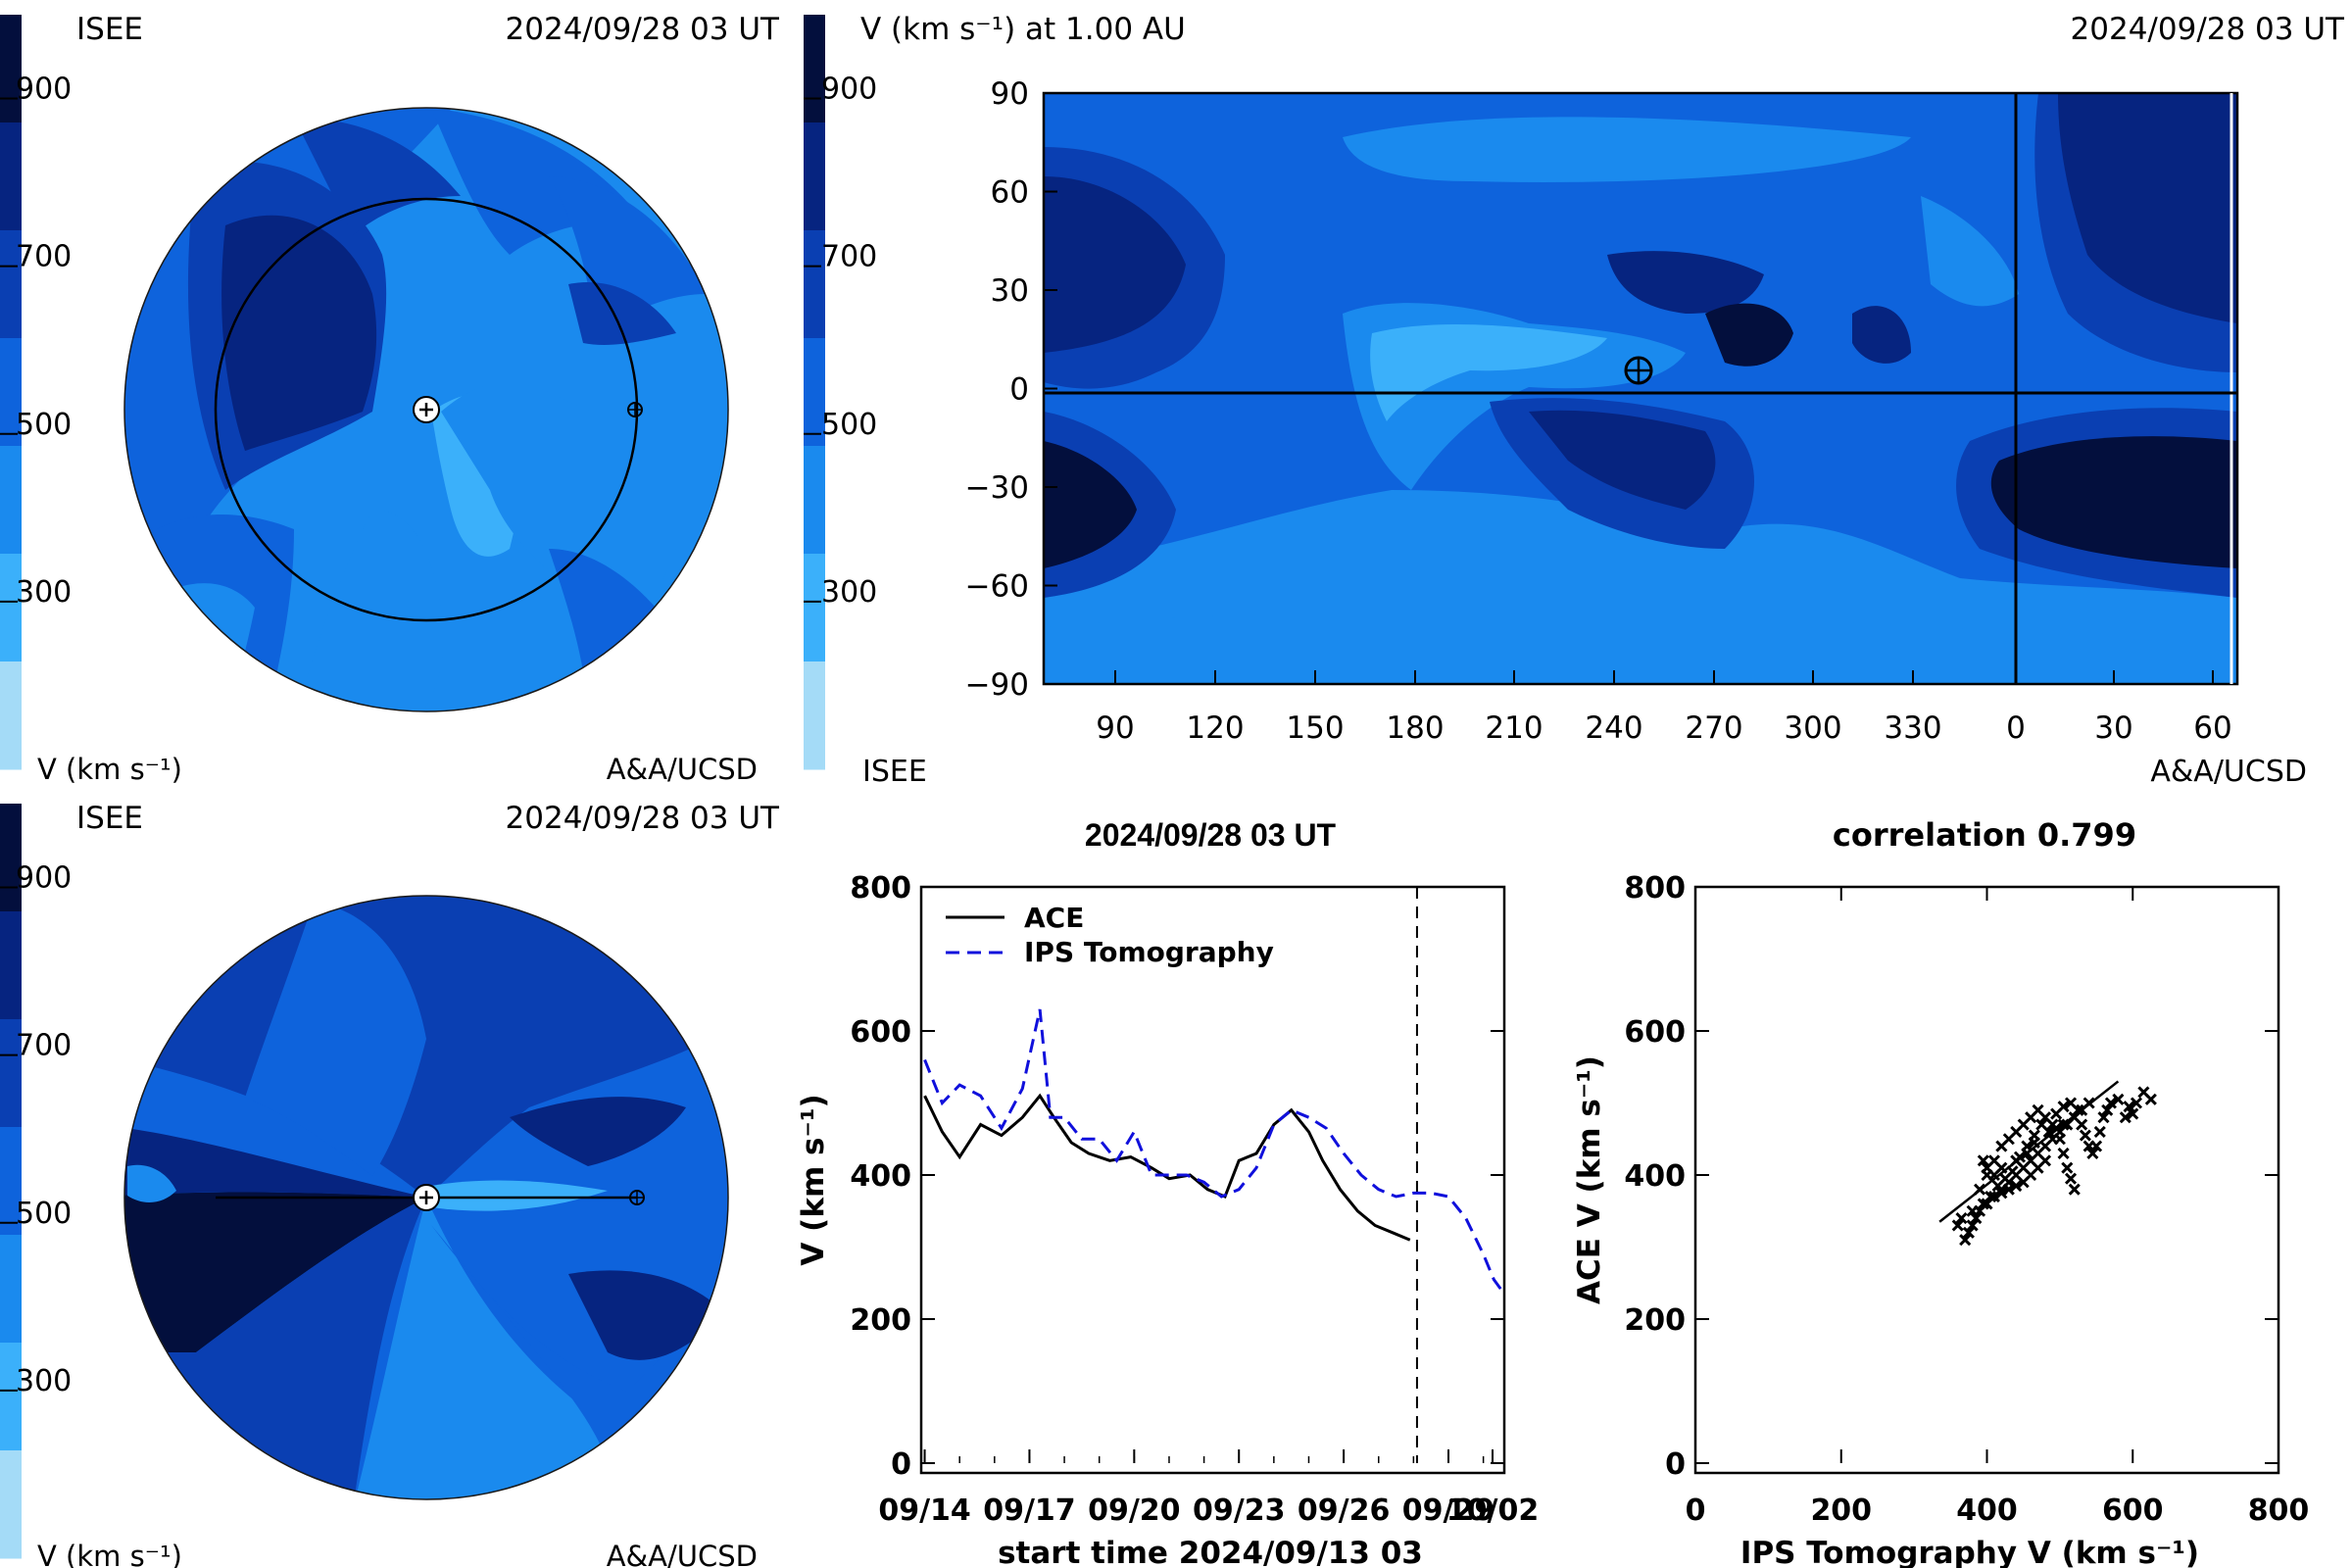 This screenshot has height=1568, width=2352. What do you see at coordinates (426, 1197) in the screenshot?
I see `sun-icon` at bounding box center [426, 1197].